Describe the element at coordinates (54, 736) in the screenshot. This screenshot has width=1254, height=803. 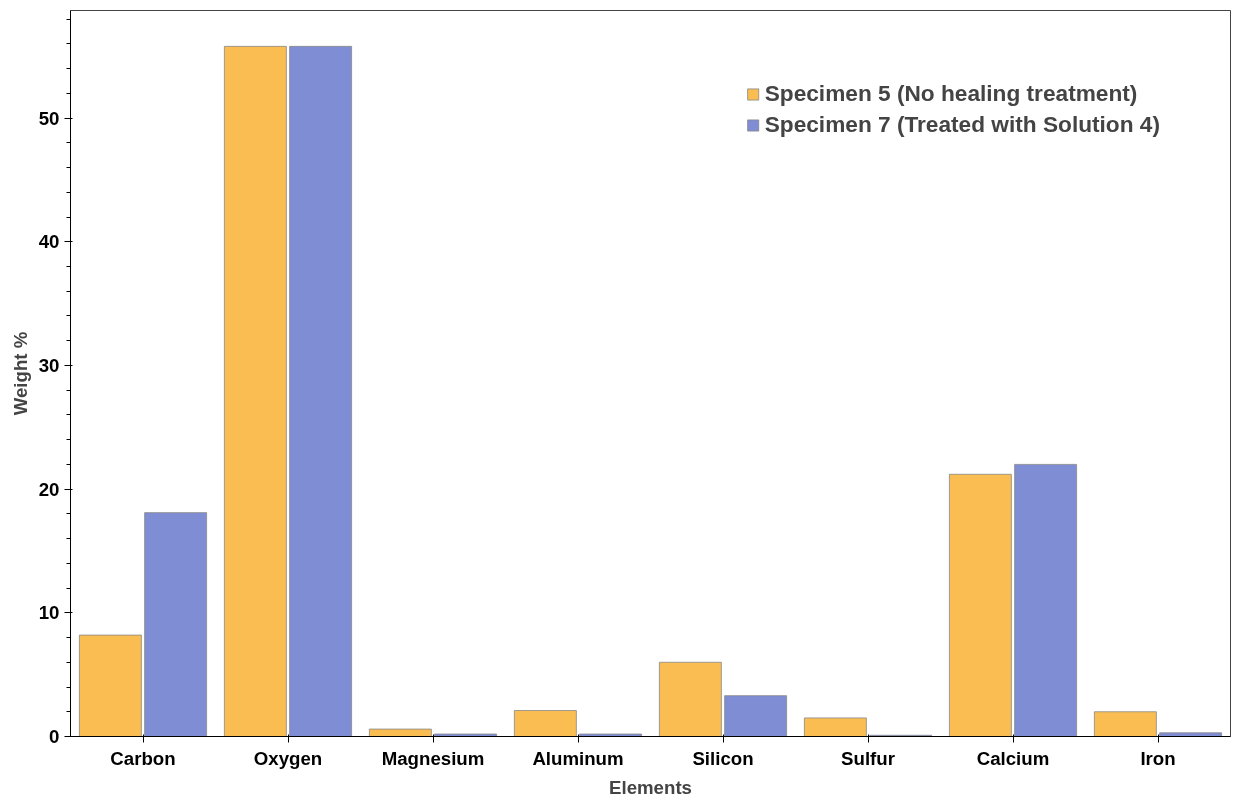
I see `y-tick-label: 0` at that location.